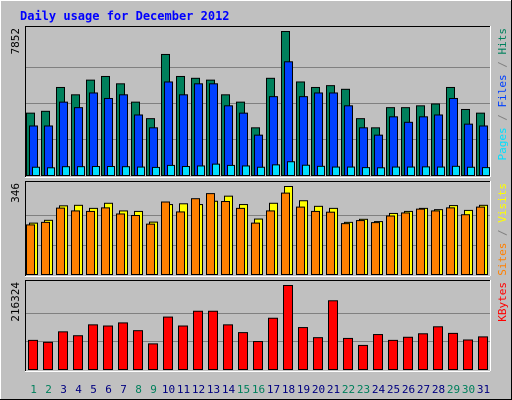 This screenshot has width=512, height=400. I want to click on x-tick-label: 21, so click(333, 389).